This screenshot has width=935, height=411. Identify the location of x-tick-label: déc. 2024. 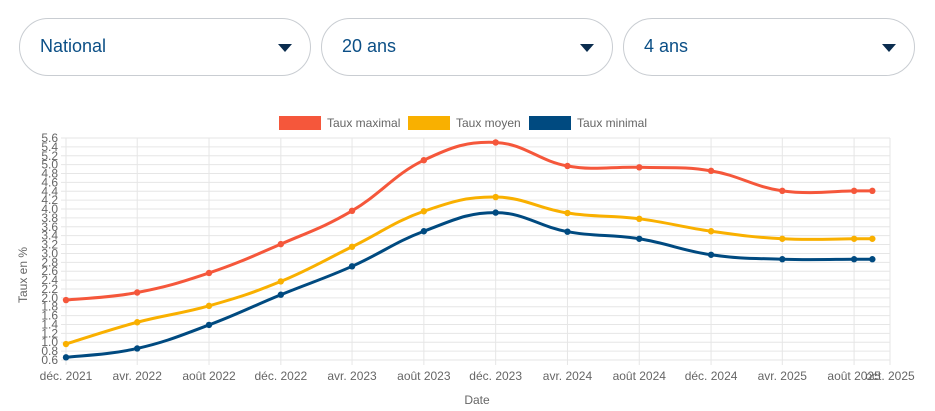
(711, 376).